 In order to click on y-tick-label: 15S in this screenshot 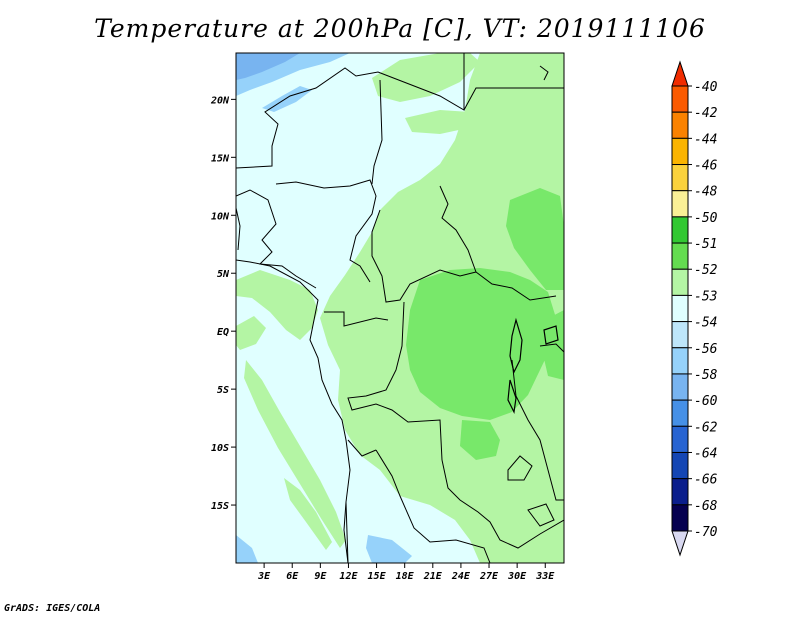, I will do `click(220, 506)`.